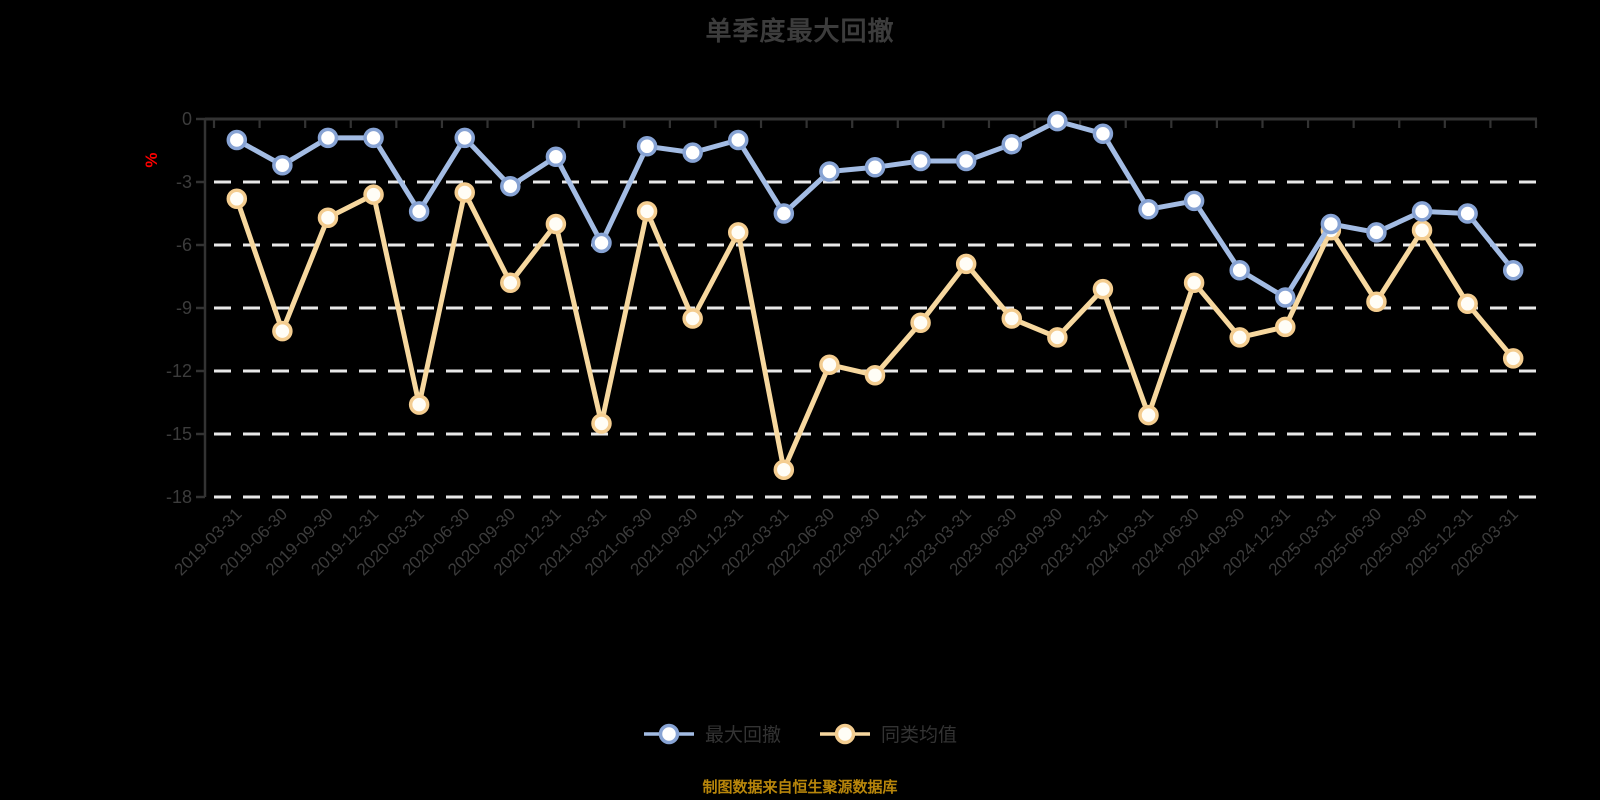  I want to click on legend-marker-category-average-icon, so click(845, 733).